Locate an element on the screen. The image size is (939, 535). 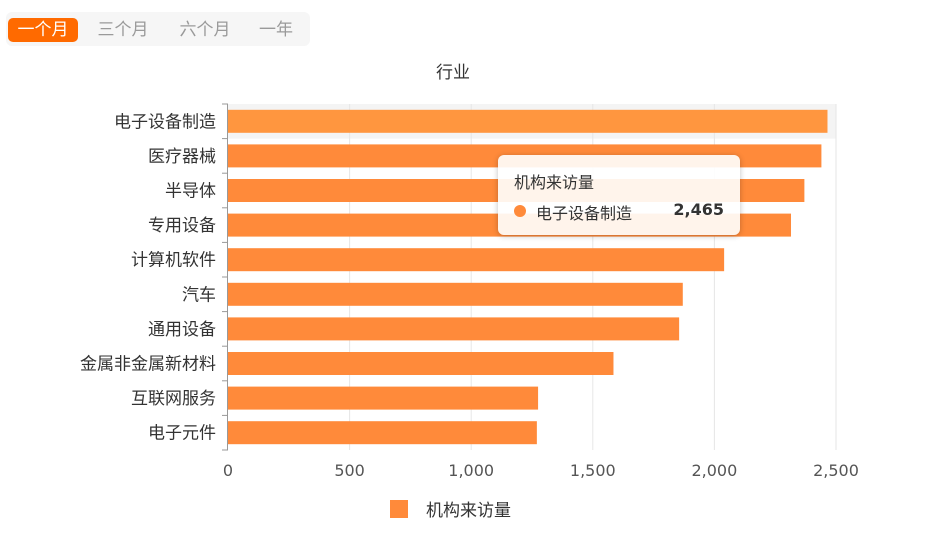
x-tick-label: 1,000 is located at coordinates (471, 470).